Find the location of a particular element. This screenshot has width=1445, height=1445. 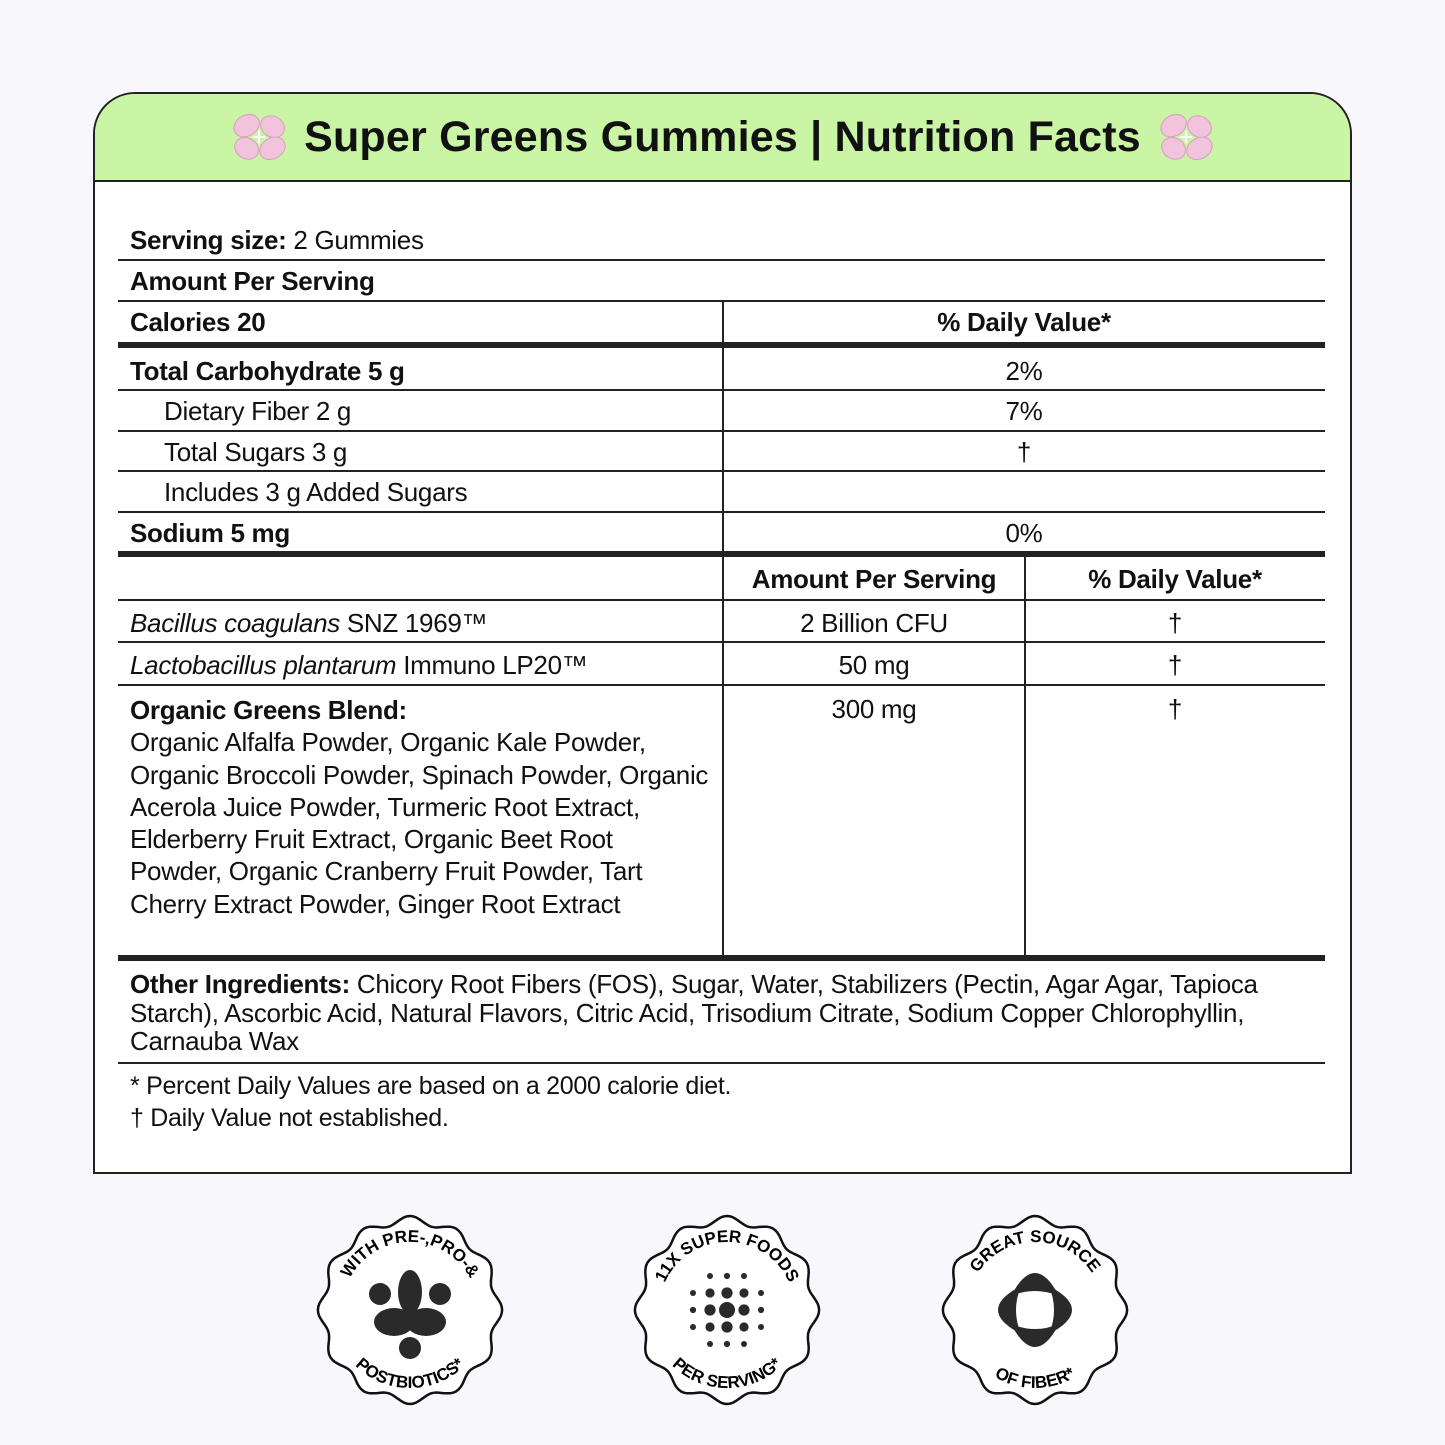

amount-header: Amount Per Serving is located at coordinates (874, 579).